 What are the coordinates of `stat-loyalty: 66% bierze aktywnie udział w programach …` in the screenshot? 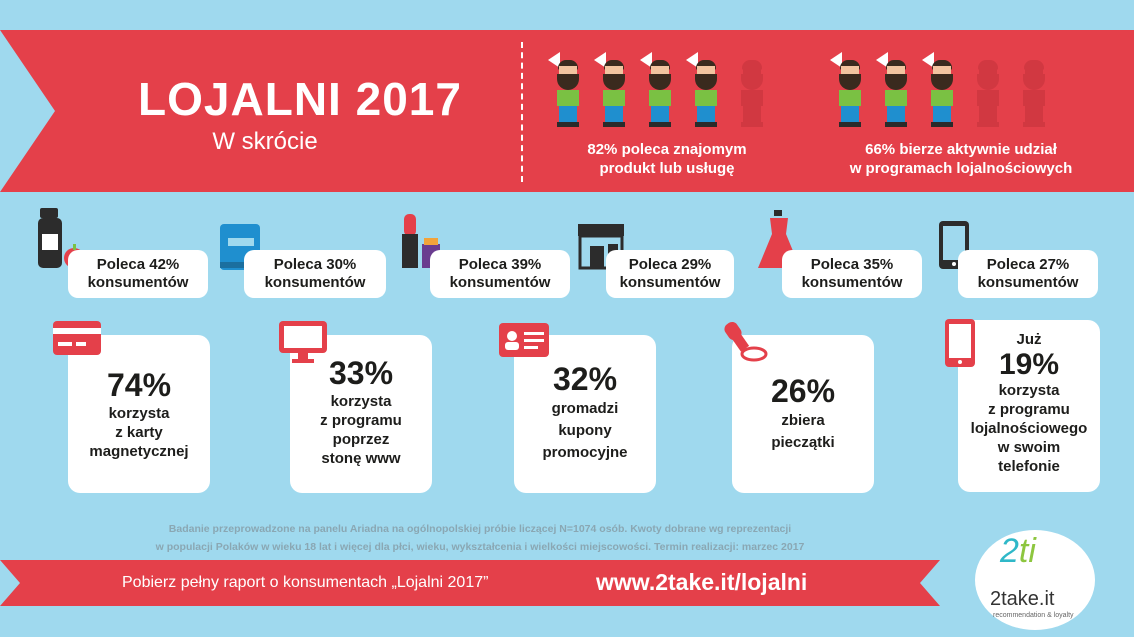 It's located at (961, 159).